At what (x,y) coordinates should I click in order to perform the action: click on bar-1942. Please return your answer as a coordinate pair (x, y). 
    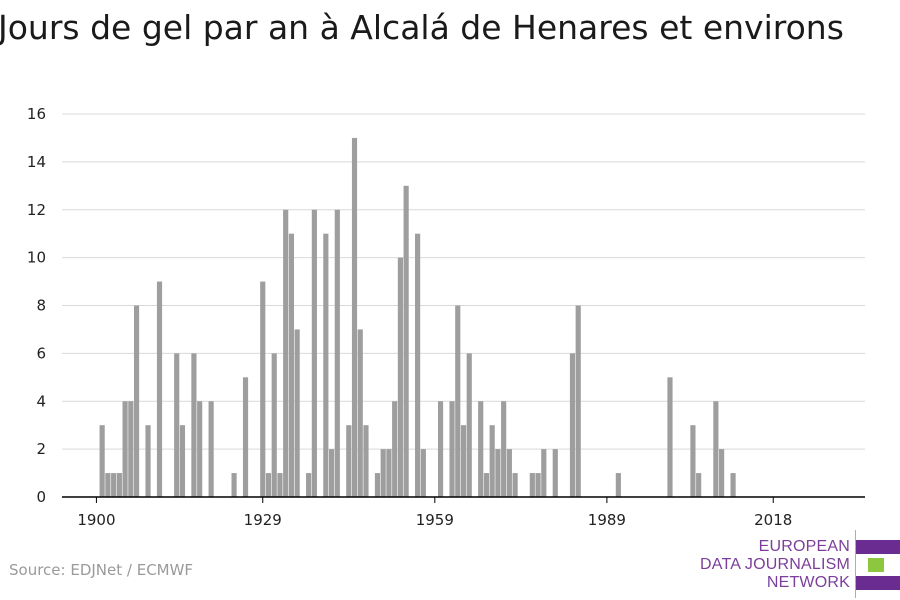
    Looking at the image, I should click on (337, 353).